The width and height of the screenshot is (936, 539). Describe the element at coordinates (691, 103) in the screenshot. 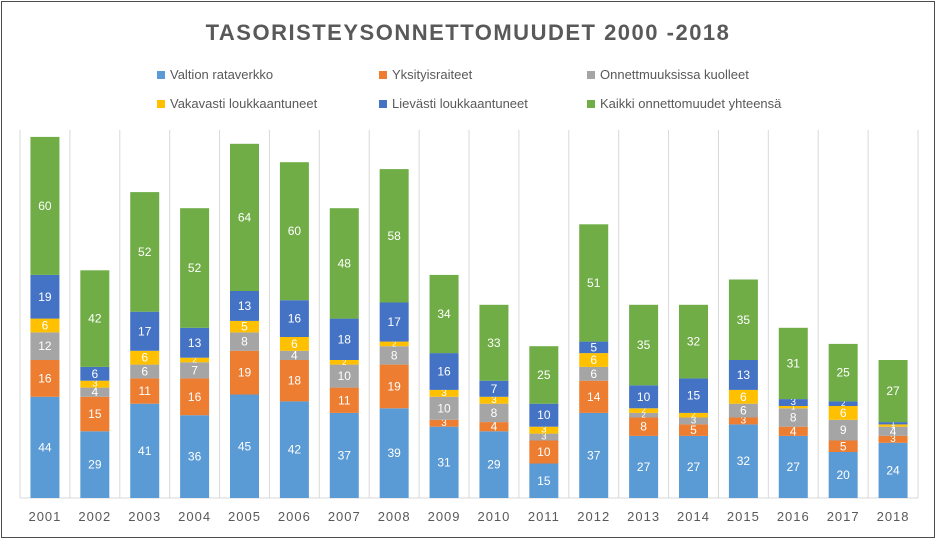

I see `legend-label: Kaikki onnettomuudet yhteensä` at that location.